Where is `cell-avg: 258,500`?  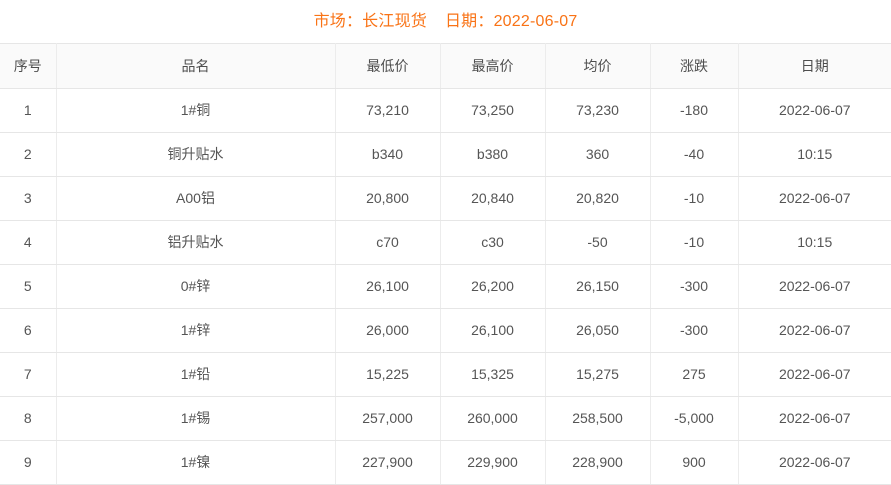
cell-avg: 258,500 is located at coordinates (598, 418).